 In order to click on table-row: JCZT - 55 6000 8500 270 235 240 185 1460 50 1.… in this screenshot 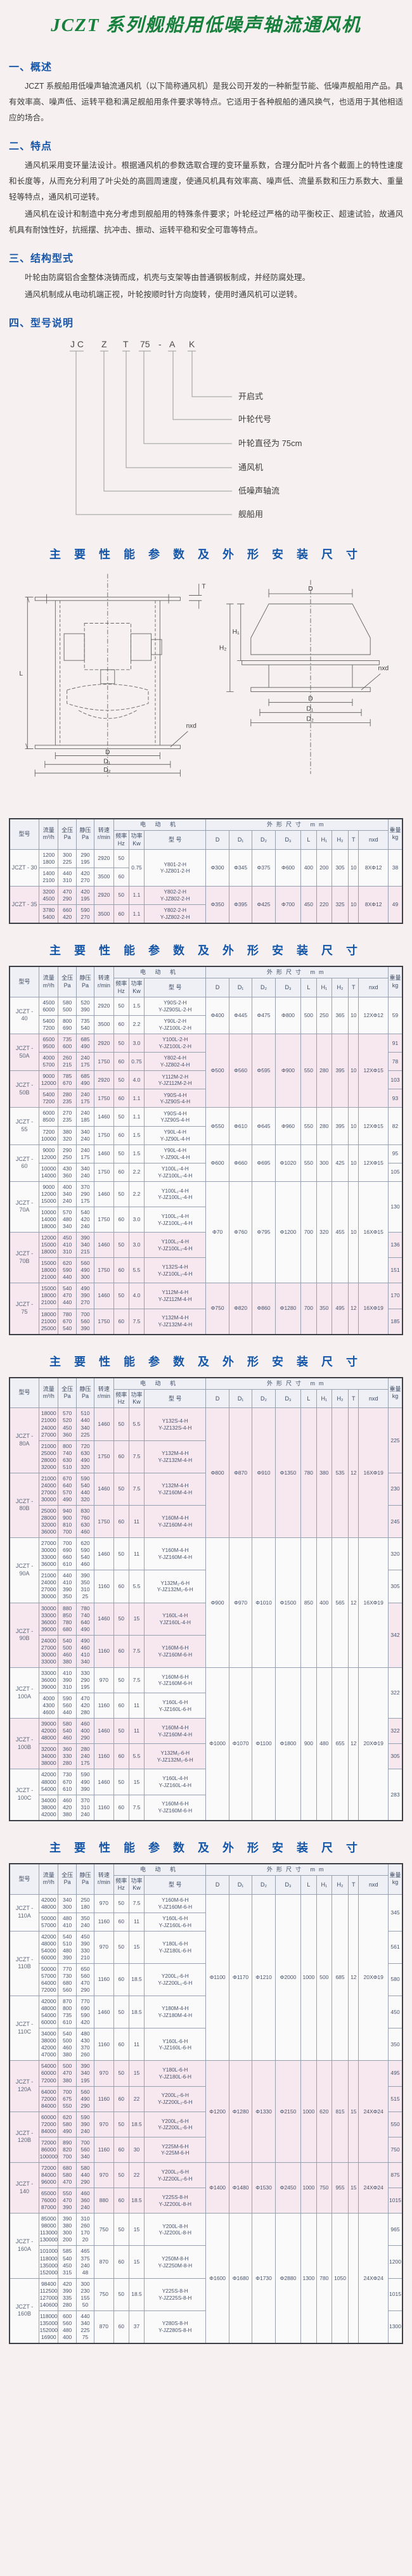, I will do `click(206, 1126)`.